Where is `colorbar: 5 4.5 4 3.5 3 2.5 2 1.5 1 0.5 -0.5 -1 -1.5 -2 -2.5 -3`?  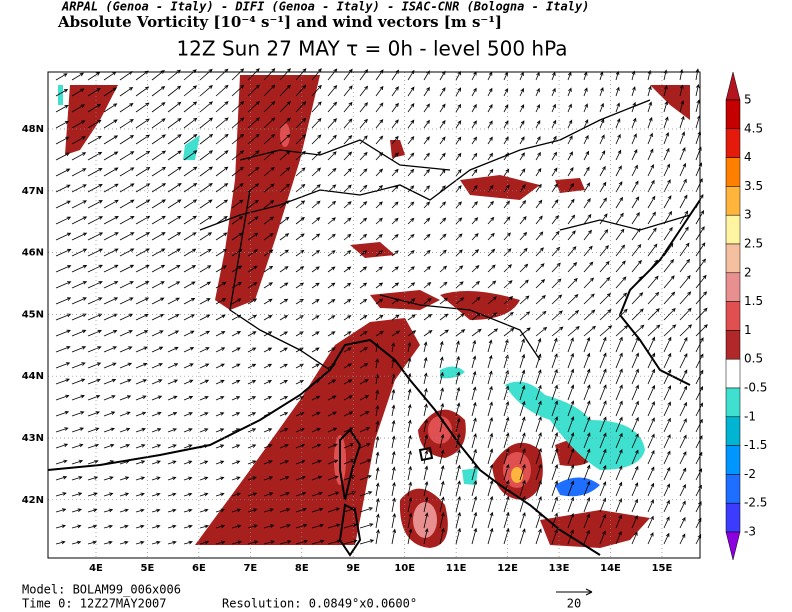 colorbar: 5 4.5 4 3.5 3 2.5 2 1.5 1 0.5 -0.5 -1 -1.5 -2 -2.5 -3 is located at coordinates (746, 316).